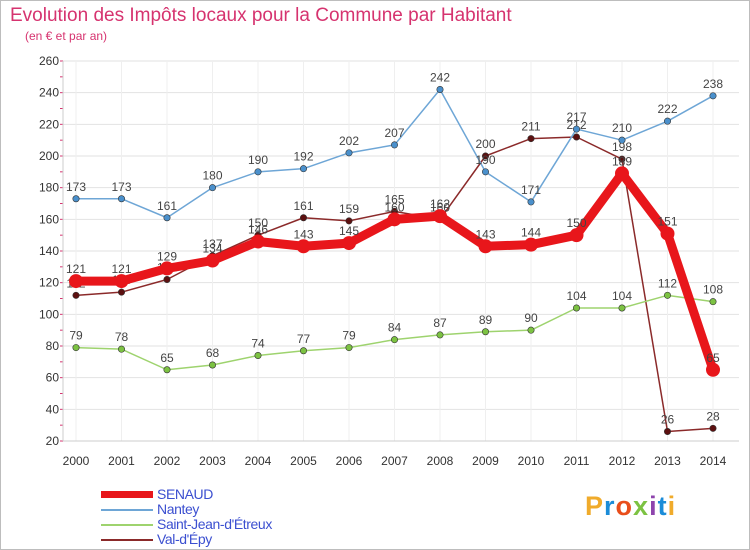 The image size is (750, 550). Describe the element at coordinates (662, 506) in the screenshot. I see `logo-letter: t` at that location.